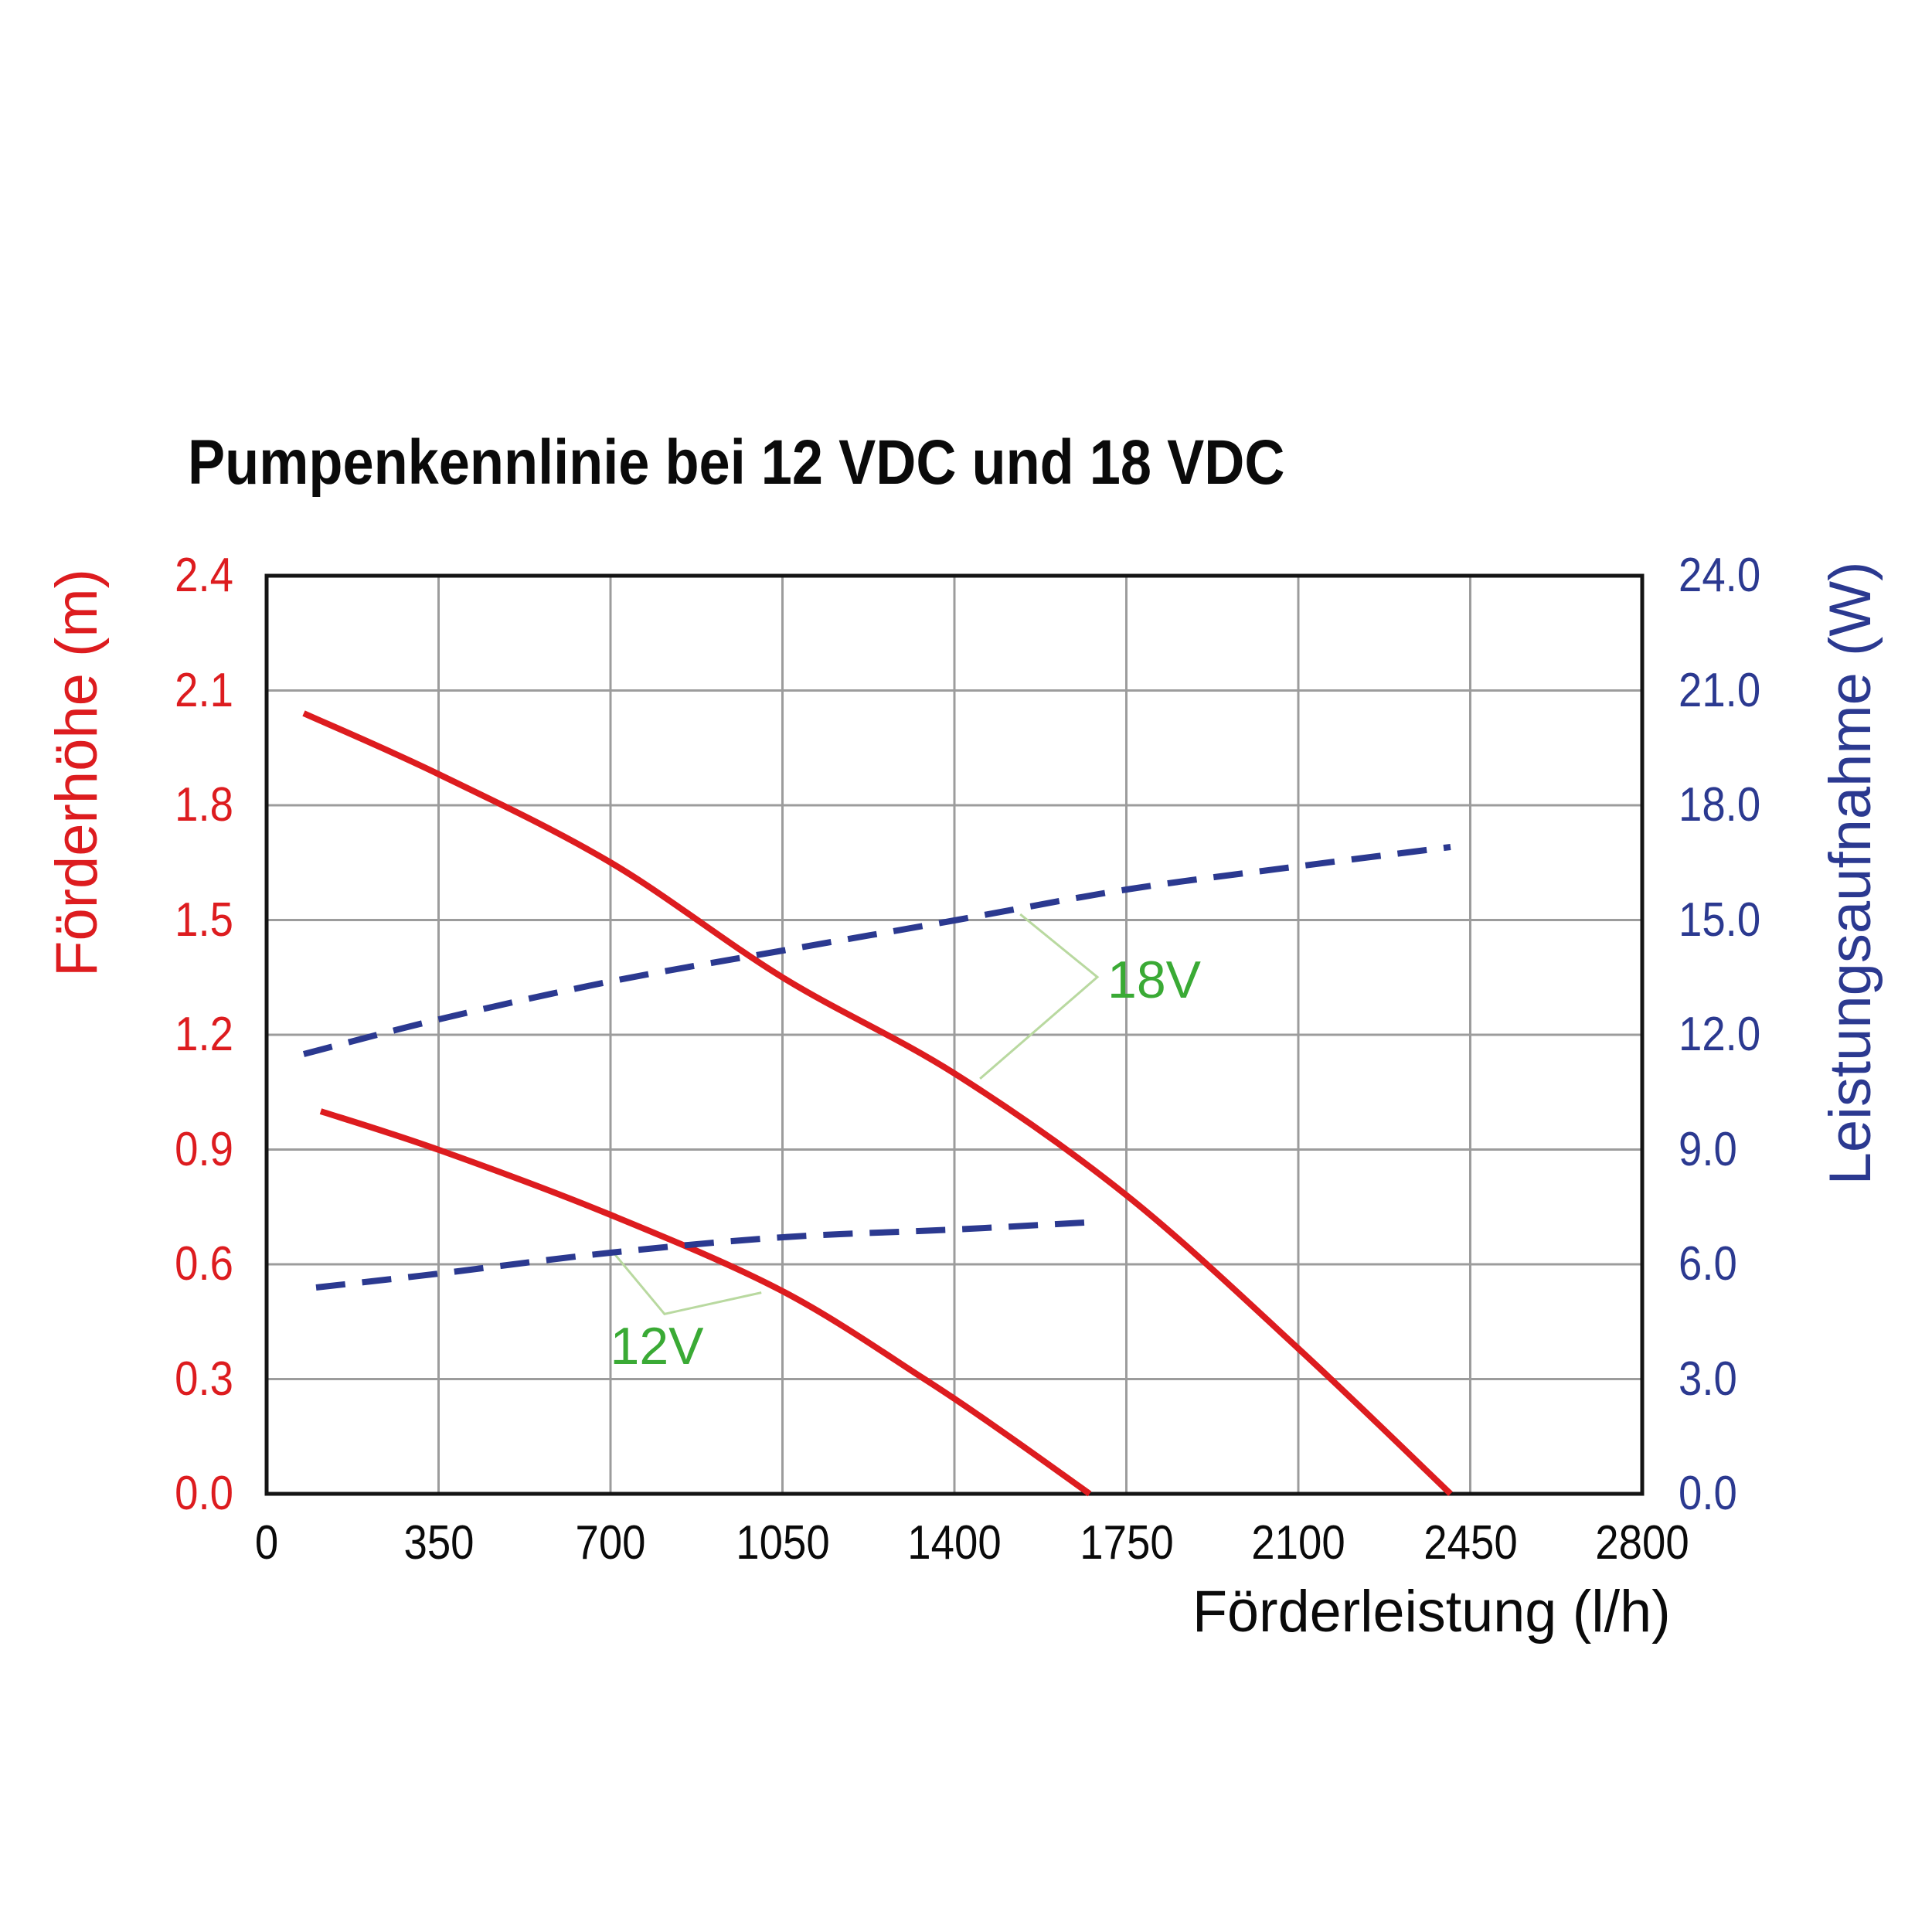 The width and height of the screenshot is (1932, 1932). What do you see at coordinates (204, 575) in the screenshot?
I see `y-left-tick-label: 2.4` at bounding box center [204, 575].